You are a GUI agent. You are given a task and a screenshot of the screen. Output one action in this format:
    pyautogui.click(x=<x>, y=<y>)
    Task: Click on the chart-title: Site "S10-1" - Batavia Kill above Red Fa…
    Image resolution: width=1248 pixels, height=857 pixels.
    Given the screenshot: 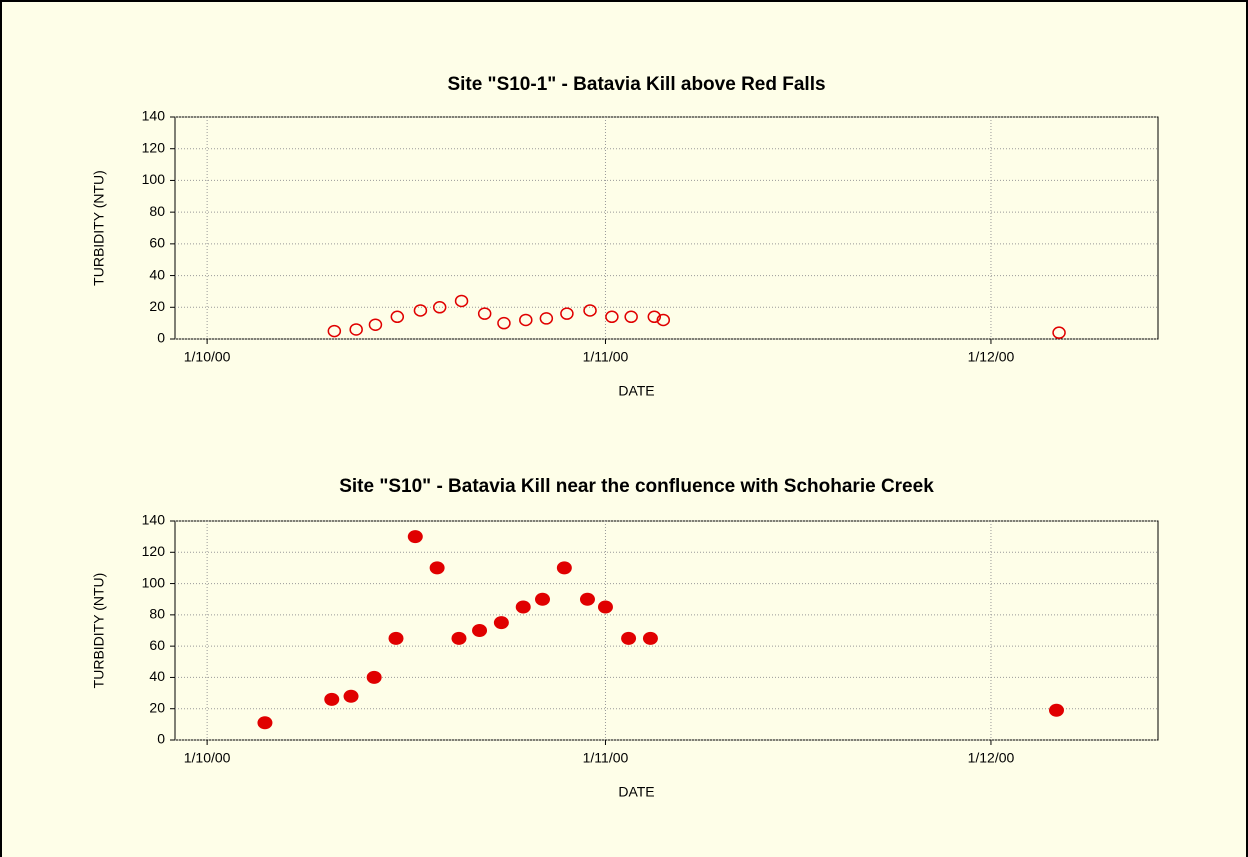 What is the action you would take?
    pyautogui.click(x=636, y=84)
    